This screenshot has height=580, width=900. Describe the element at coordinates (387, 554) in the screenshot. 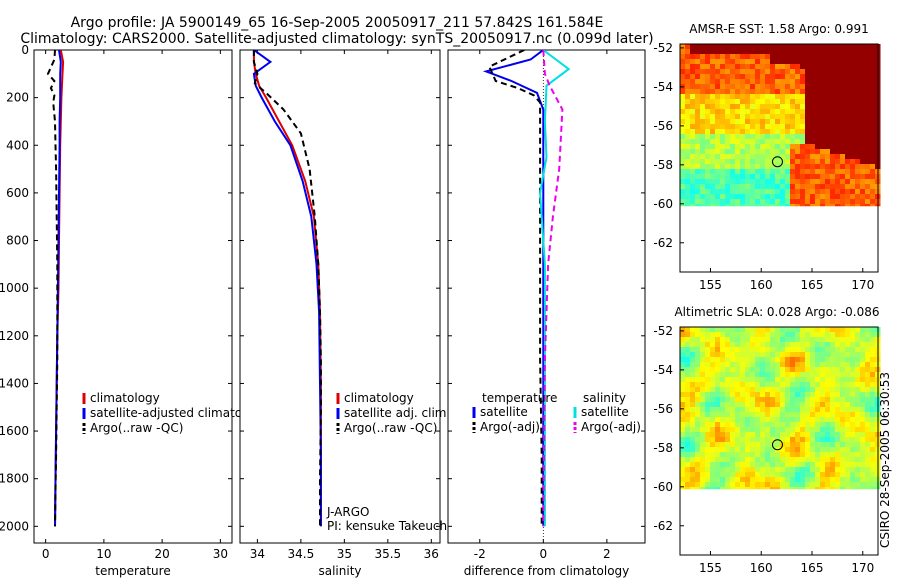

I see `x-tick-label: 35.5` at that location.